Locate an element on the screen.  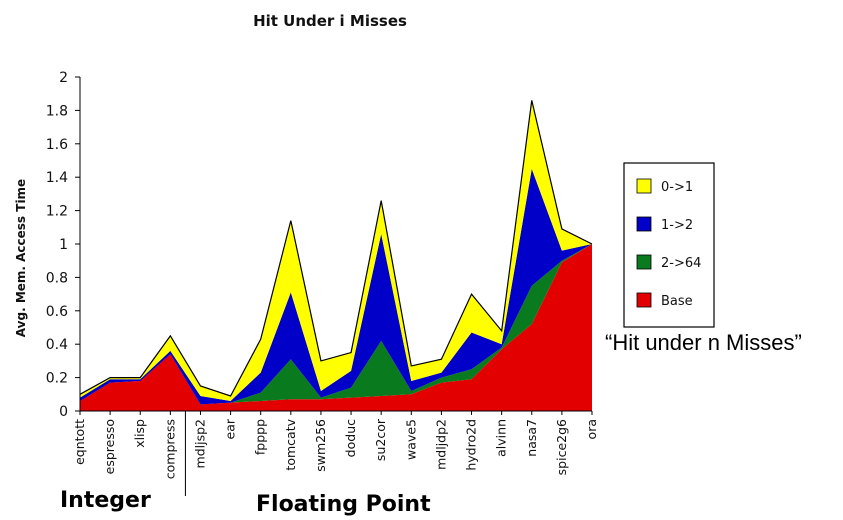
x-tick-label-ora: ora is located at coordinates (591, 429).